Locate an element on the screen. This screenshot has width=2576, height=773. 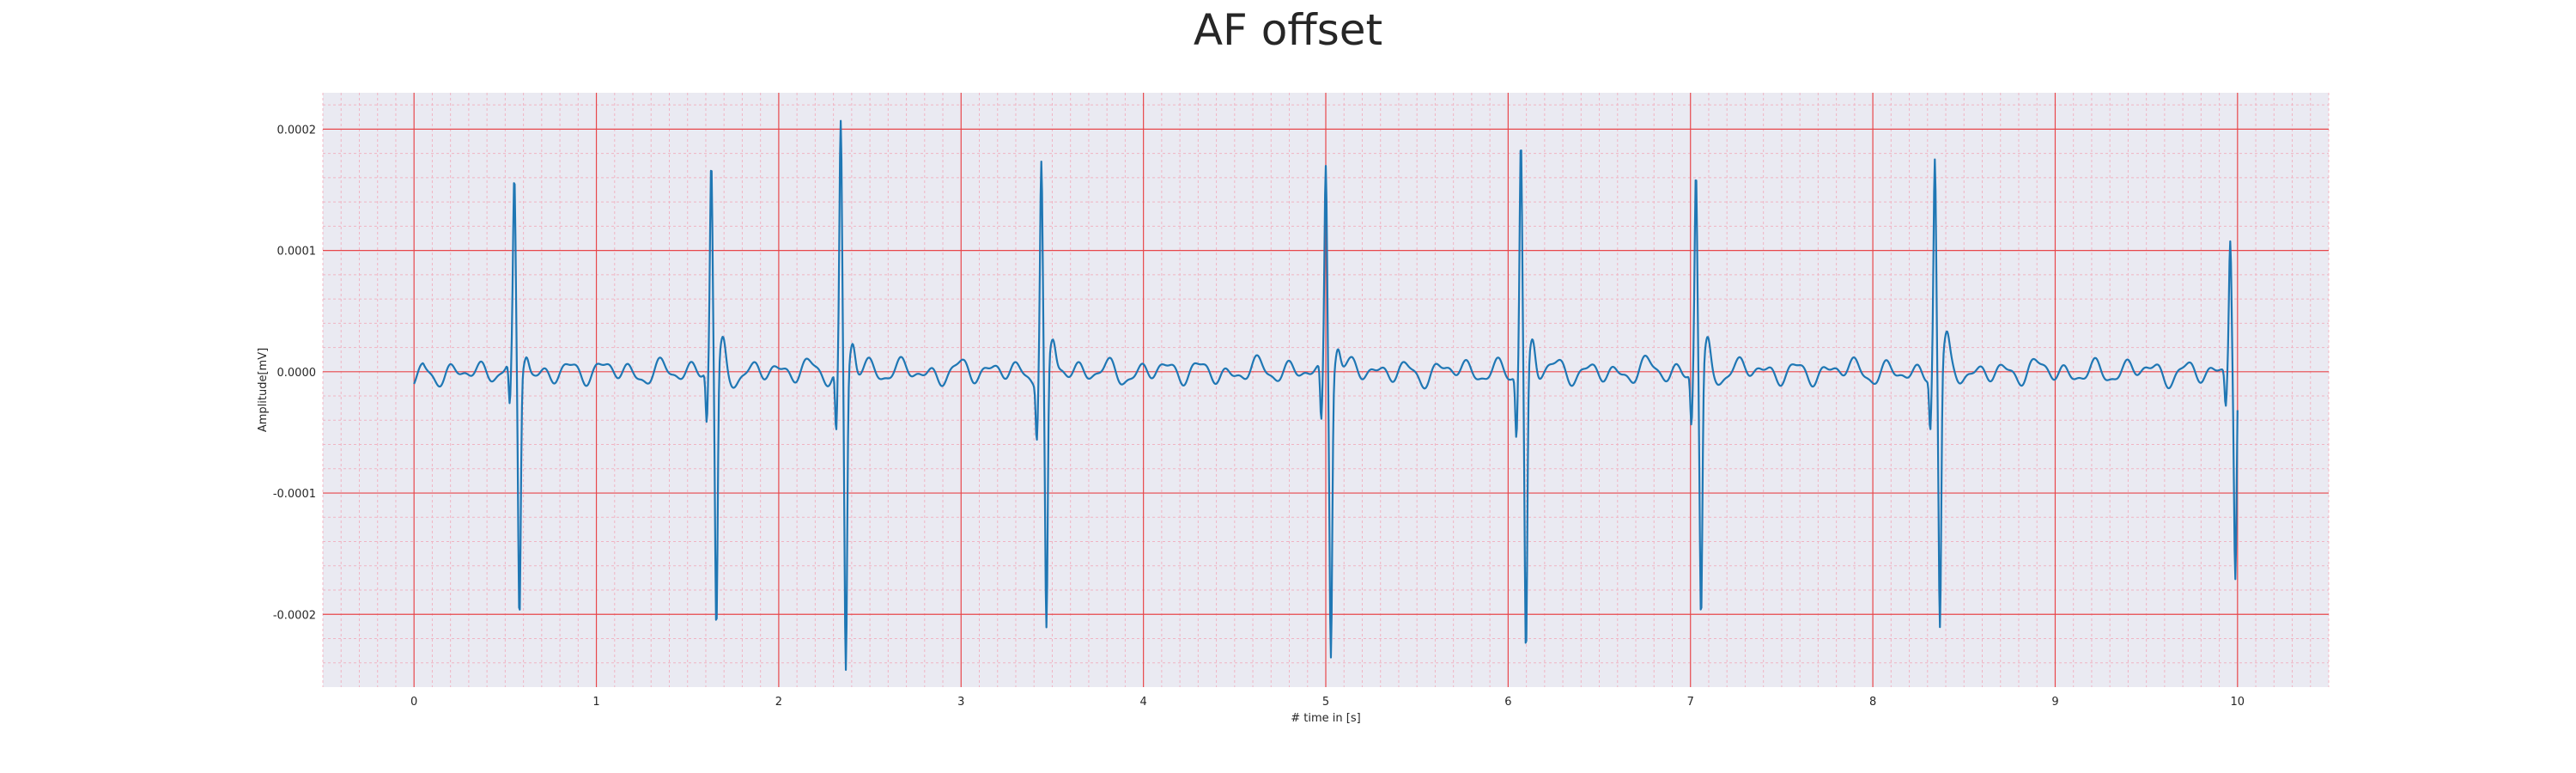
y-tick-label: 0.0001 is located at coordinates (297, 252).